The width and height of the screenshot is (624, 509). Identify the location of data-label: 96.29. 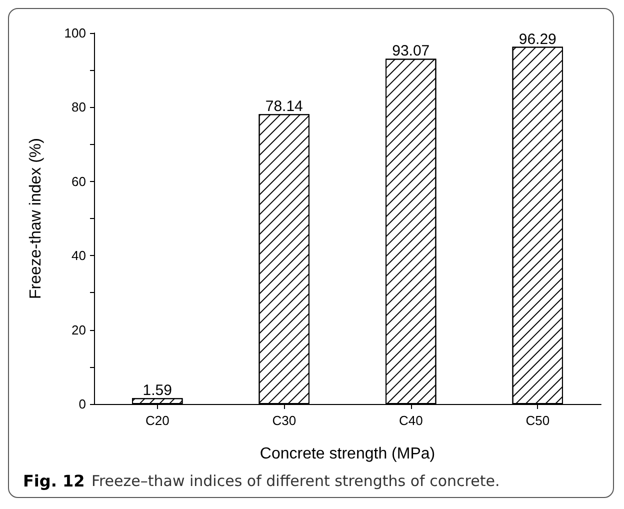
(537, 39).